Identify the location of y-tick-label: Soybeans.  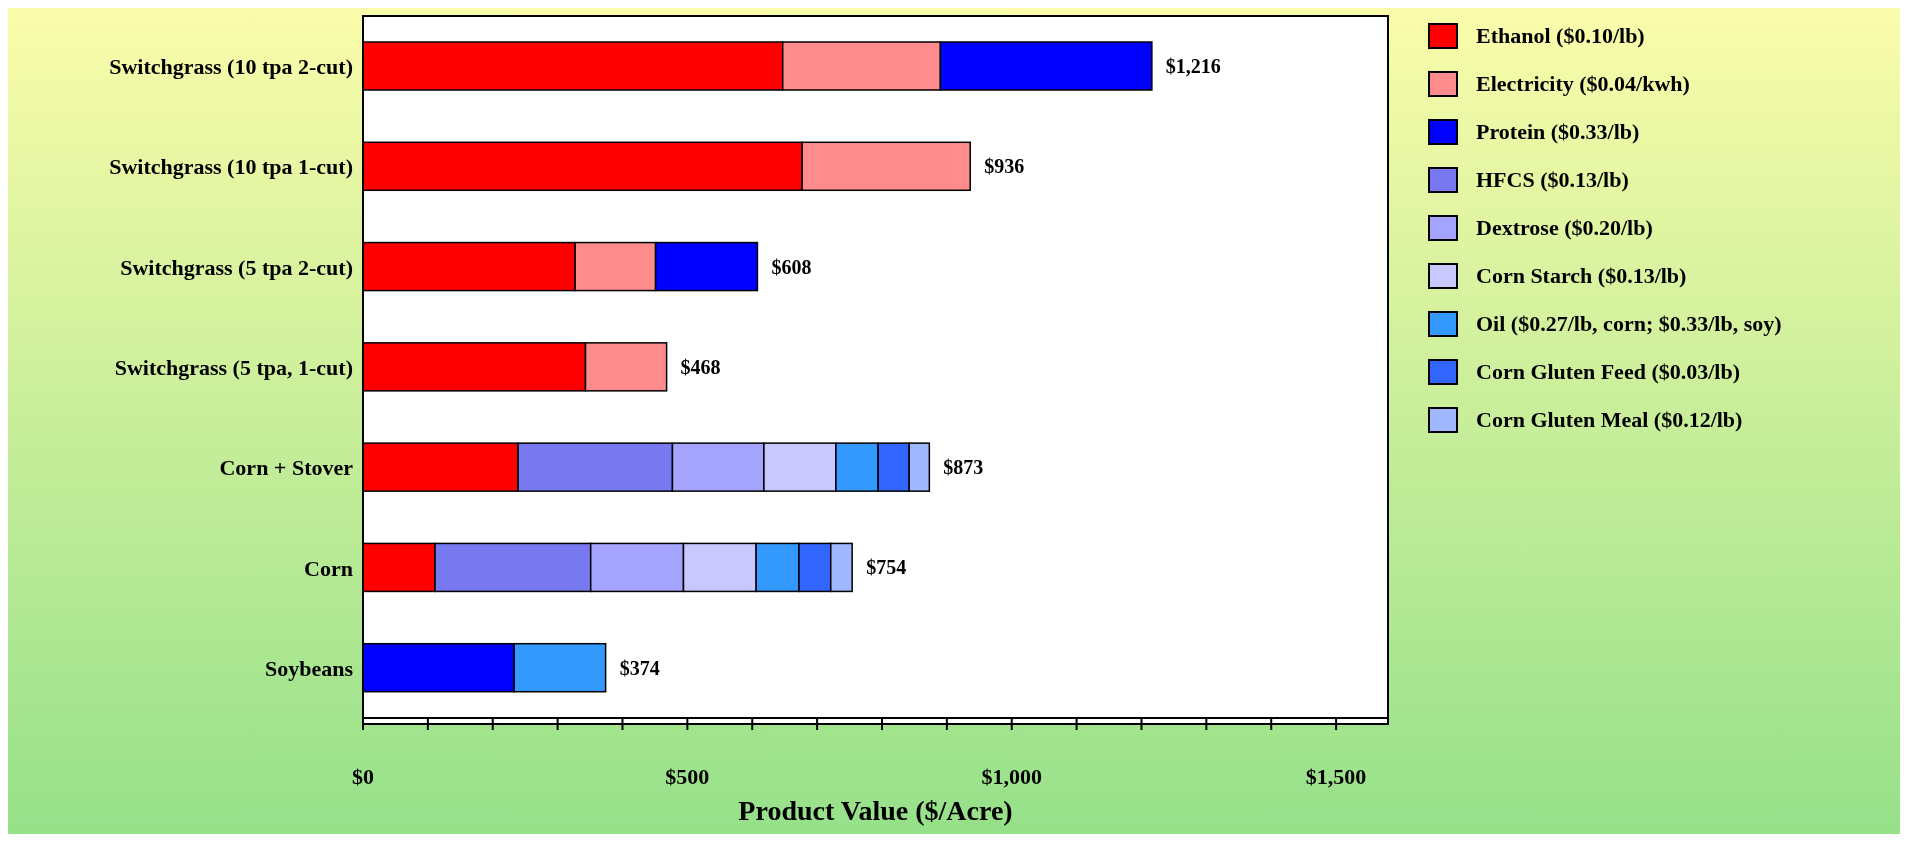
(309, 668).